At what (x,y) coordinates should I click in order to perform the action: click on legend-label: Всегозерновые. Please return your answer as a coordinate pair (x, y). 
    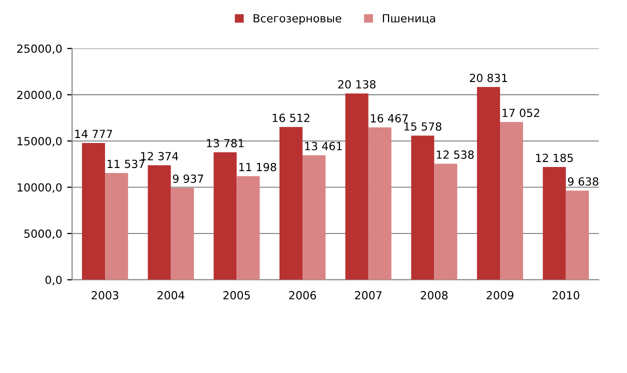
    Looking at the image, I should click on (298, 19).